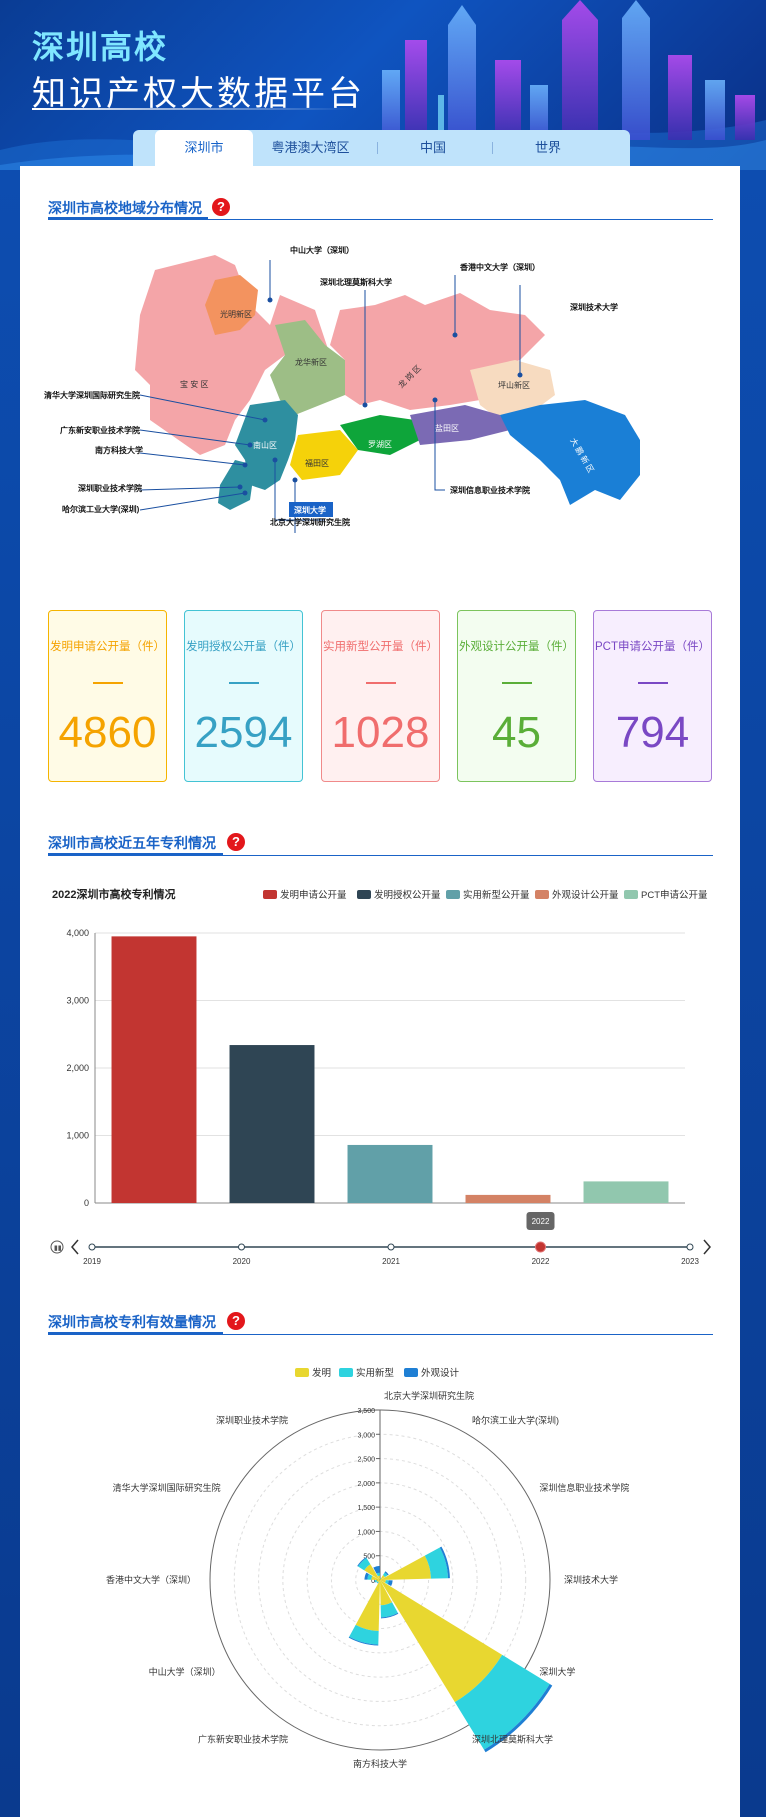 This screenshot has height=1817, width=766. I want to click on stat-label: PCT申请公开量（件）, so click(652, 647).